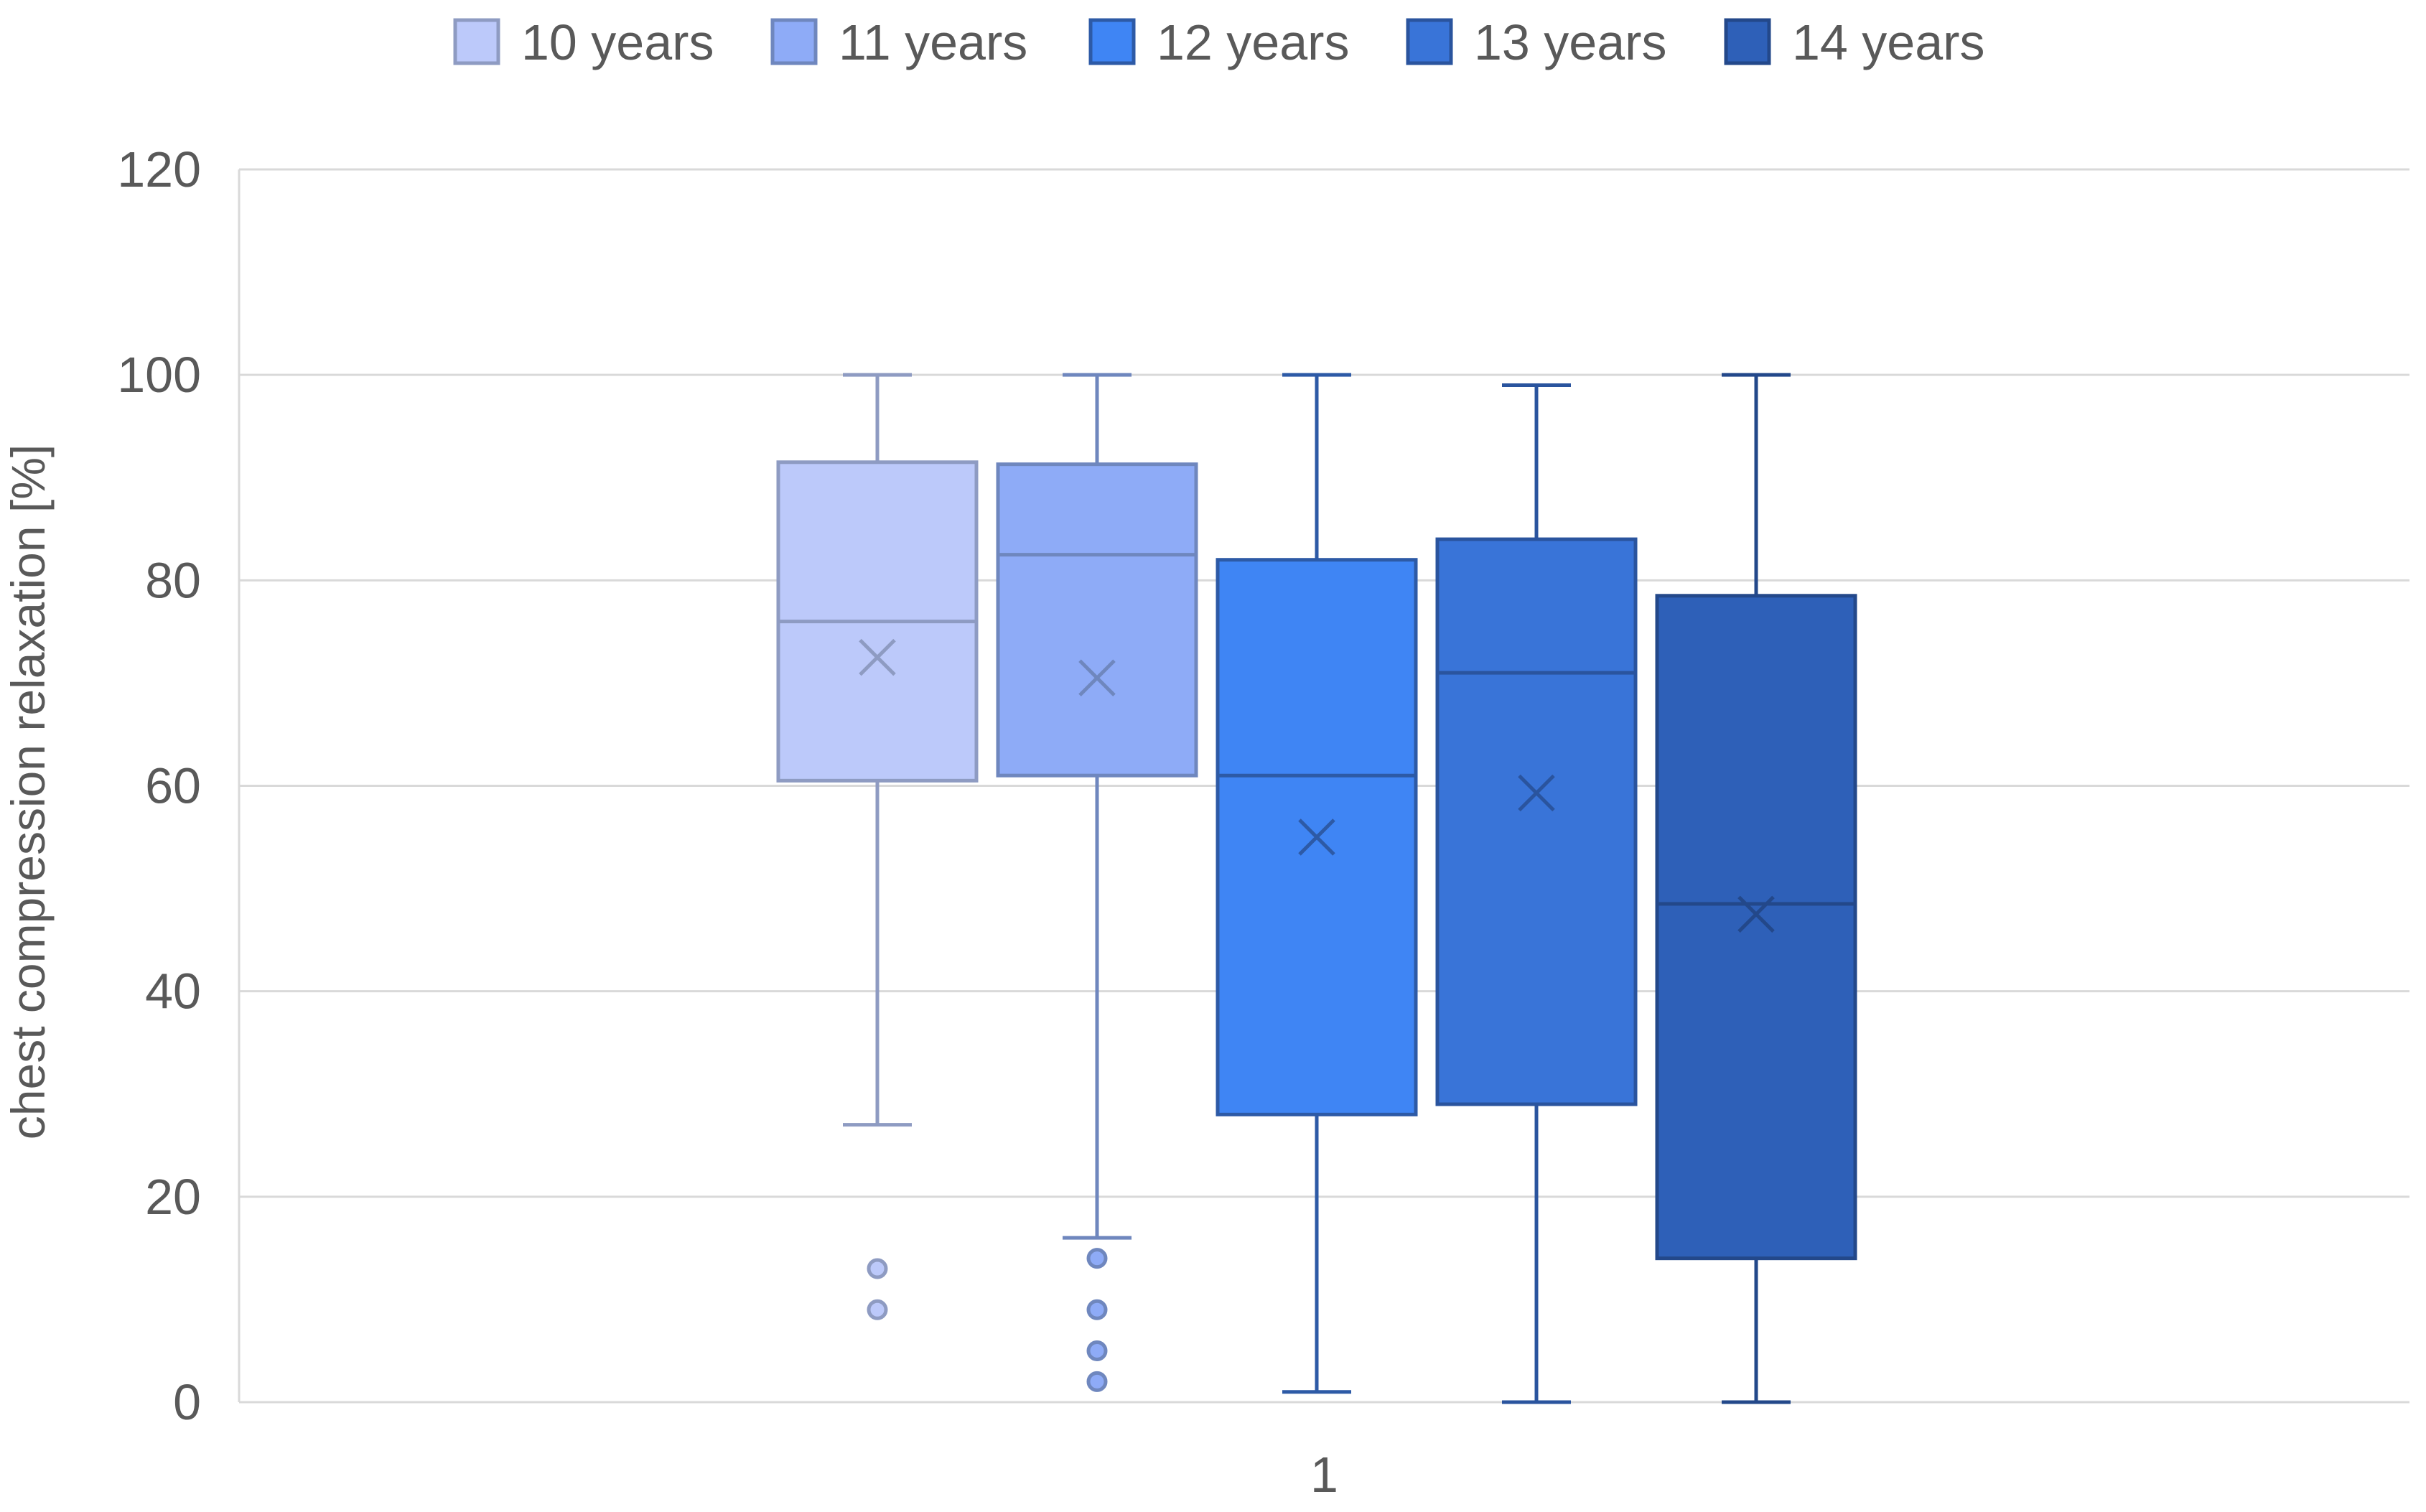  I want to click on y-tick-label: 80, so click(173, 580).